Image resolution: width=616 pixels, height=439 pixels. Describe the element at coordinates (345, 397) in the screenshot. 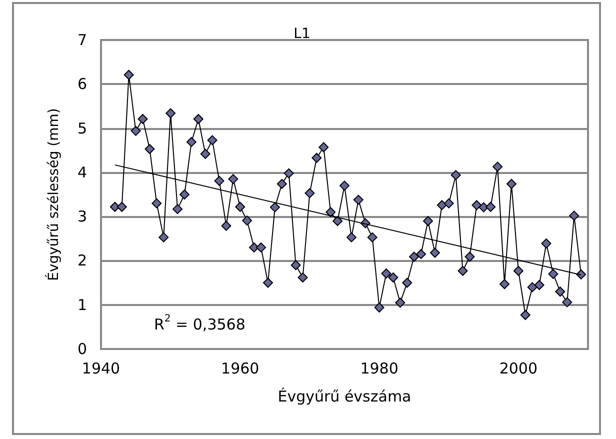

I see `x-axis-title: Évgyűrű évszáma` at that location.